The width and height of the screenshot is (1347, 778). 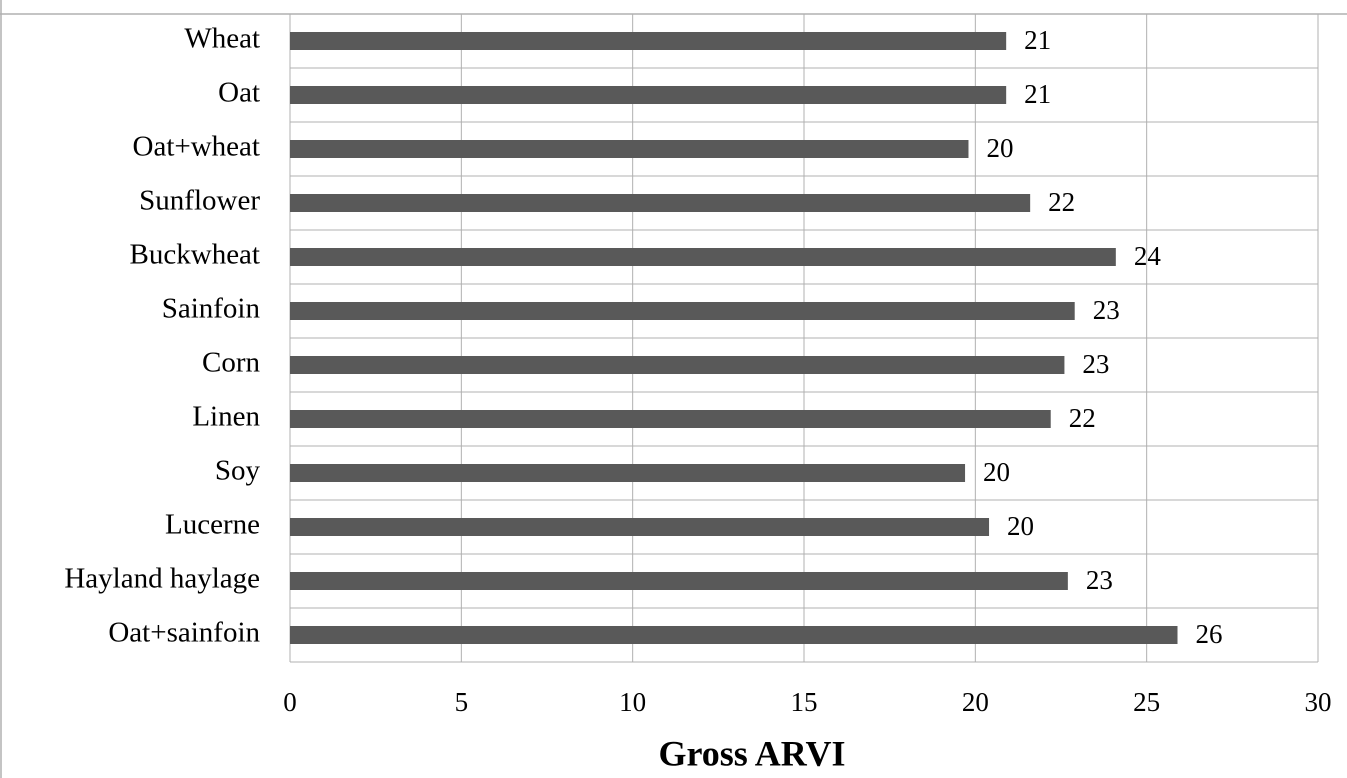 I want to click on value-label: 24, so click(x=1148, y=256).